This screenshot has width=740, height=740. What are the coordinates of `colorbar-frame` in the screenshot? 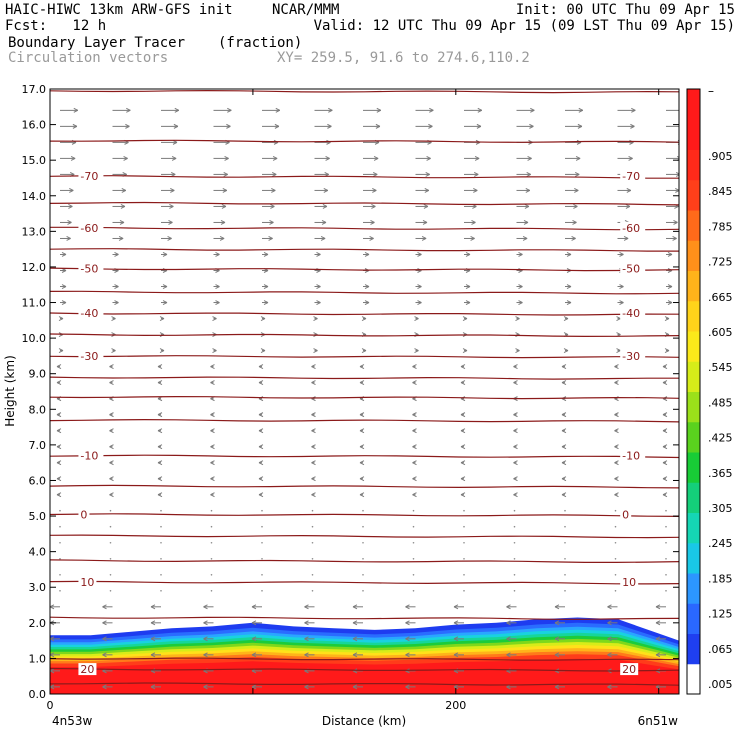 It's located at (693, 391).